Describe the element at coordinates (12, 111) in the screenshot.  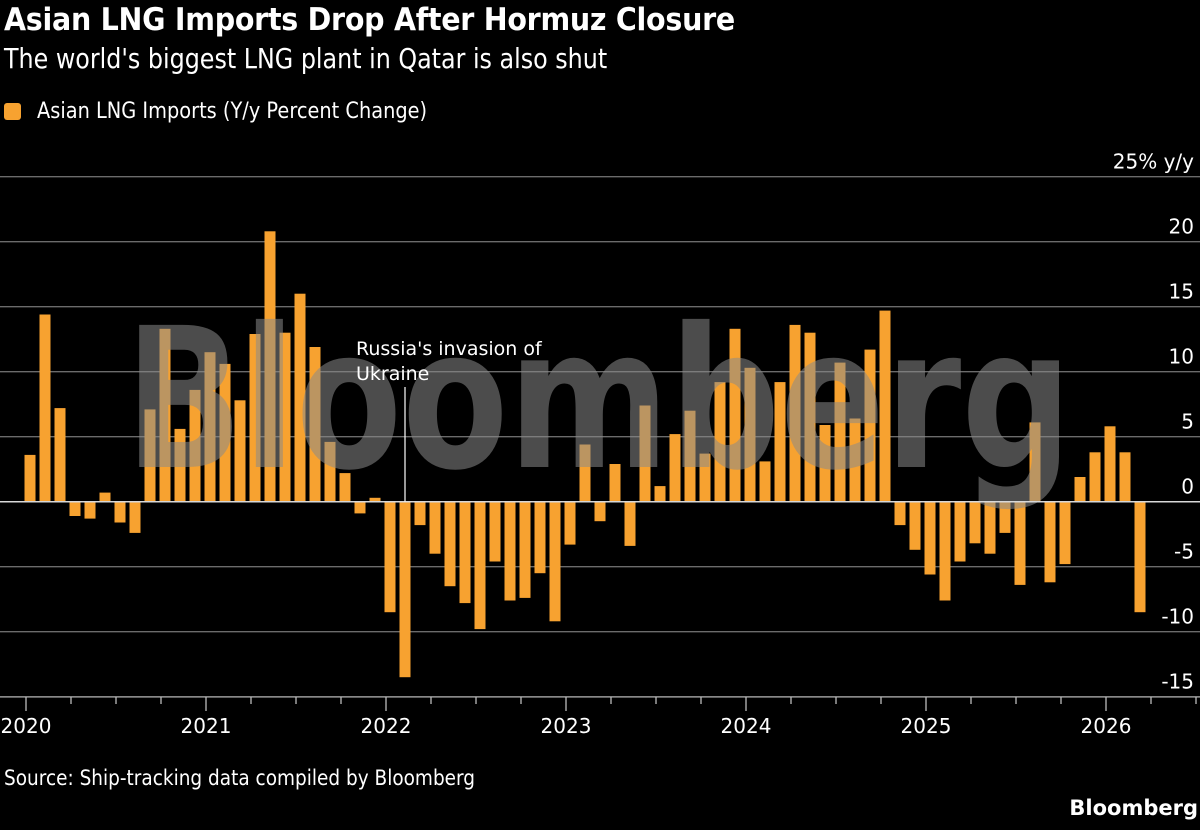
I see `legend-swatch` at that location.